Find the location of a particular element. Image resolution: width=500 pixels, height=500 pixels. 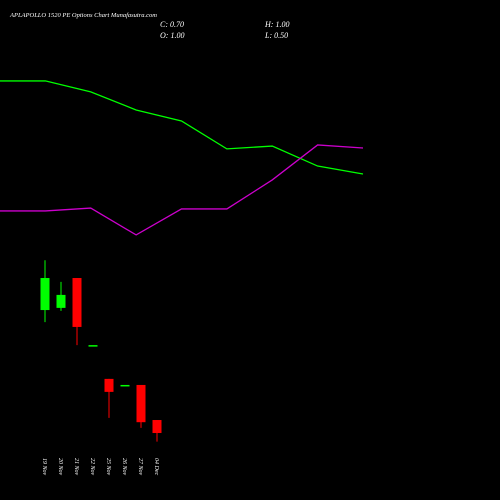

high-label: H: 1.00 is located at coordinates (276, 24).